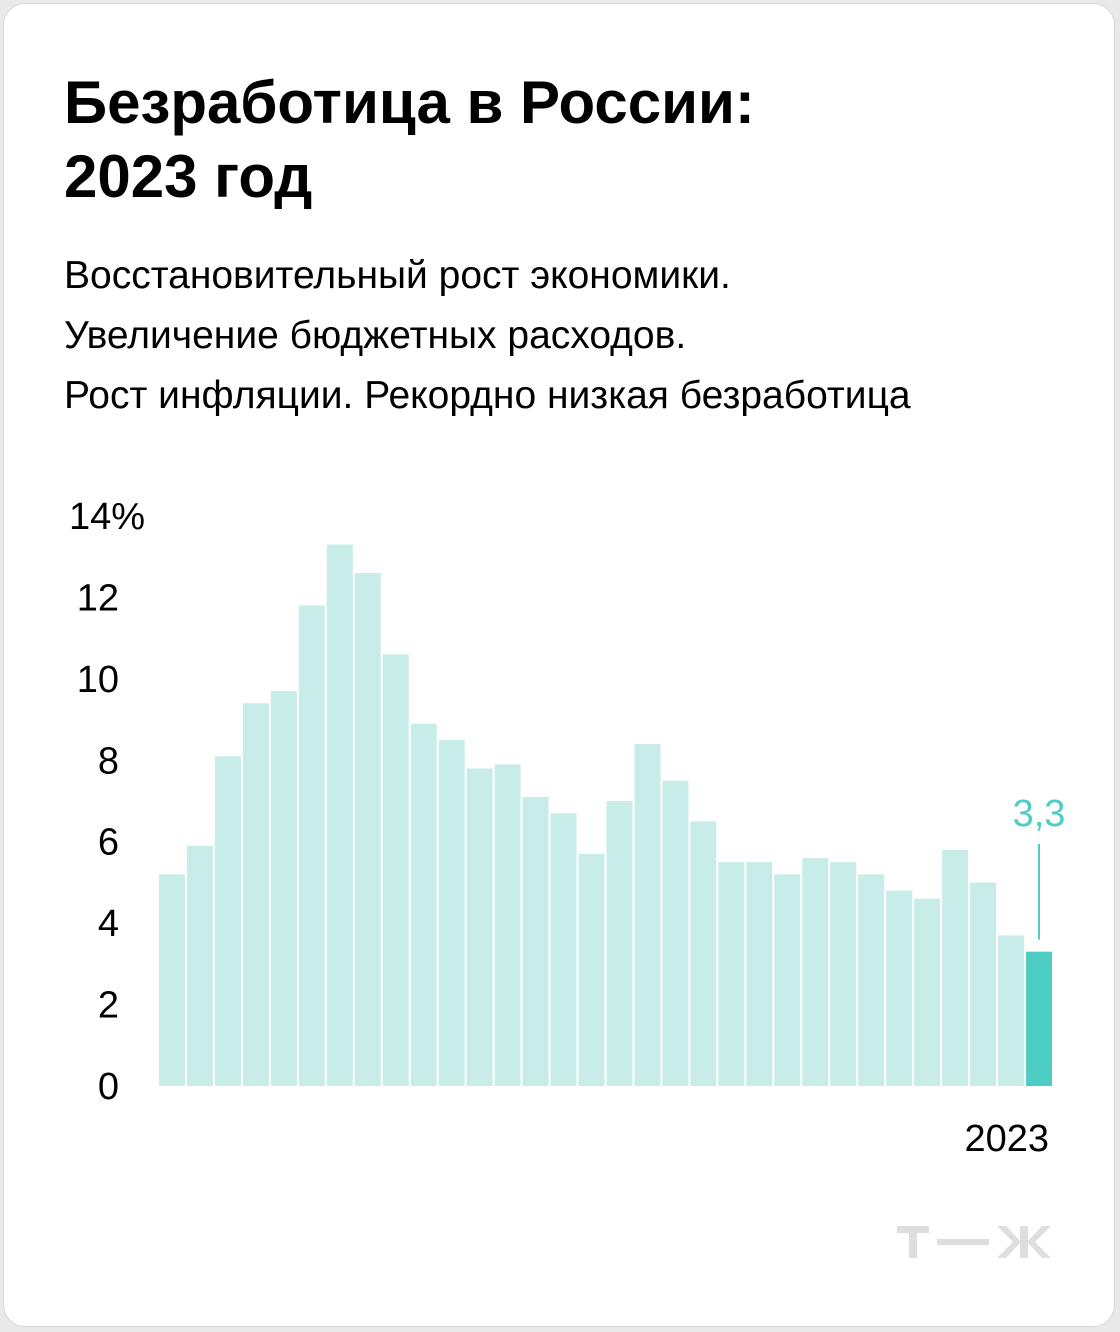  Describe the element at coordinates (564, 140) in the screenshot. I see `chart-title: Безработица в России: 2023 год` at that location.